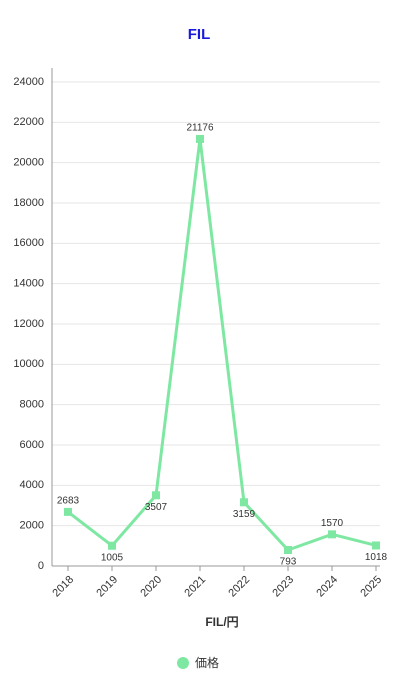  I want to click on y-tick-label: 0, so click(41, 566).